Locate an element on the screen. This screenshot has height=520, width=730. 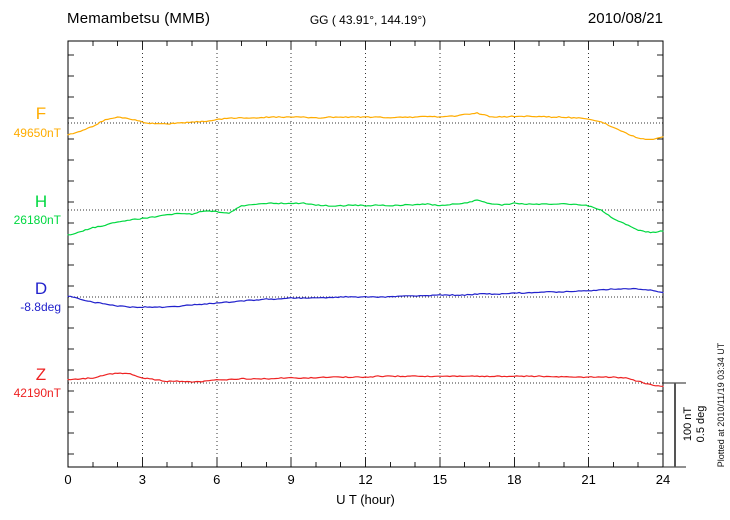
plot-date: 2010/08/21 is located at coordinates (625, 18).